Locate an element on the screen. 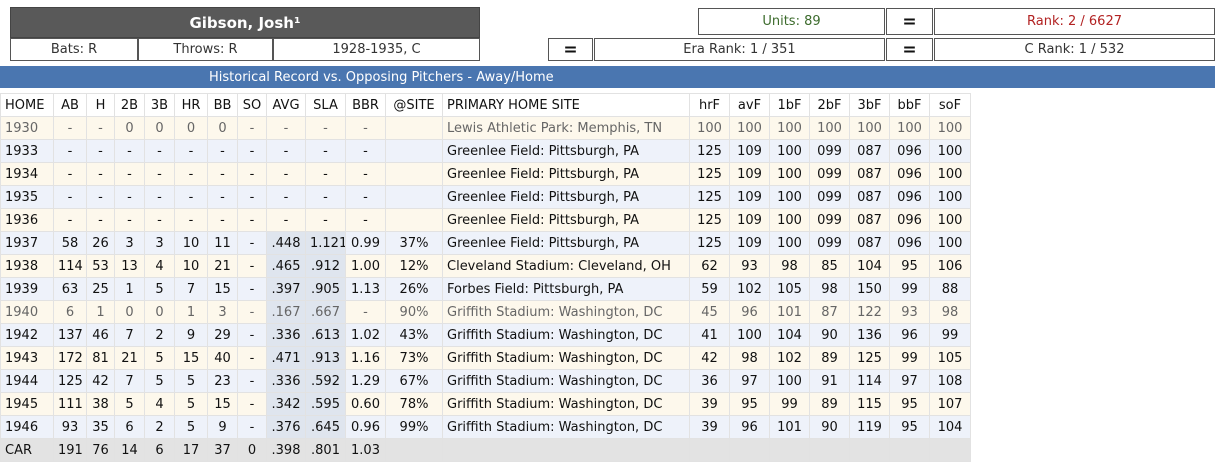  cell-sof: 106 is located at coordinates (950, 266).